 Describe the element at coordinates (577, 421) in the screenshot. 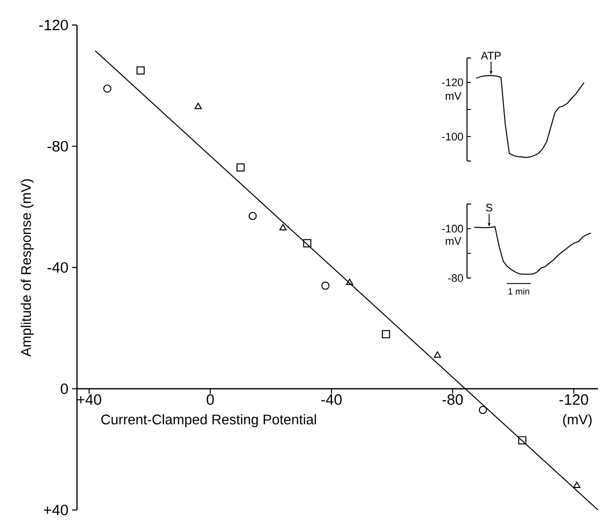

I see `annotation: (mV)` at that location.